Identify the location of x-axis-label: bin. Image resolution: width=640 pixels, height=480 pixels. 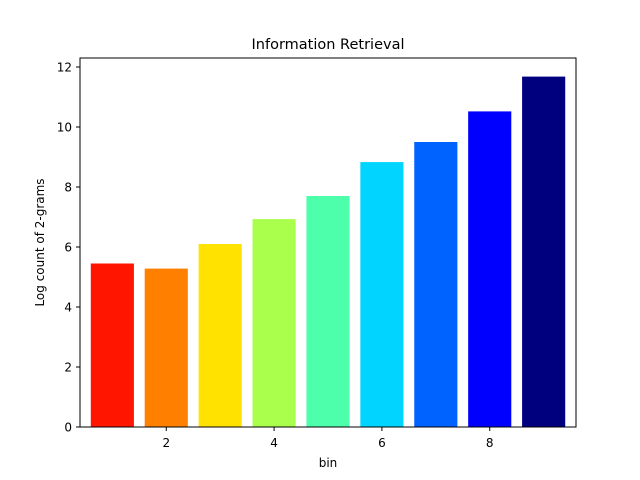
(328, 463).